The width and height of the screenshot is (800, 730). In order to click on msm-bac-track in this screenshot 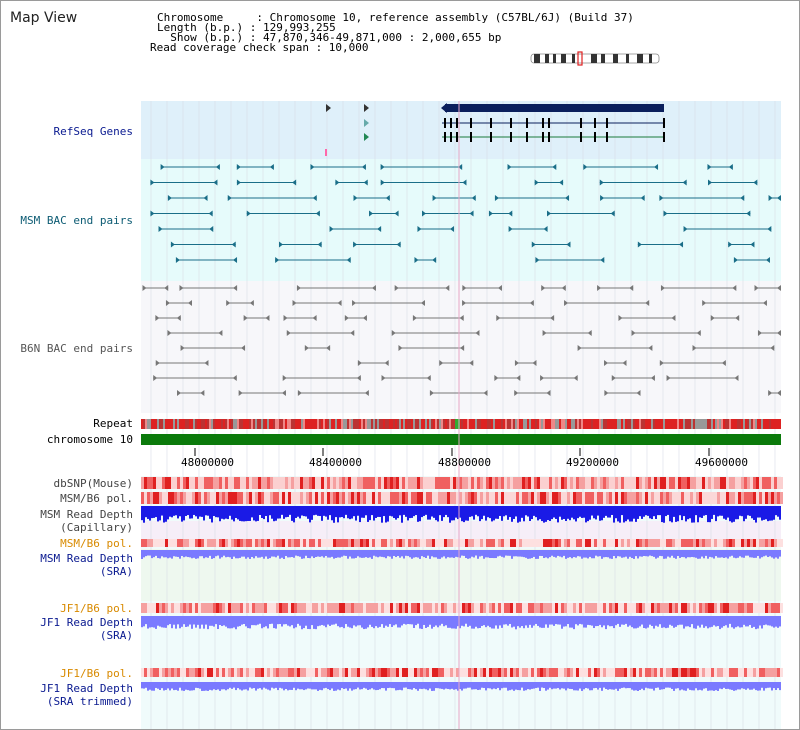, I will do `click(465, 213)`.